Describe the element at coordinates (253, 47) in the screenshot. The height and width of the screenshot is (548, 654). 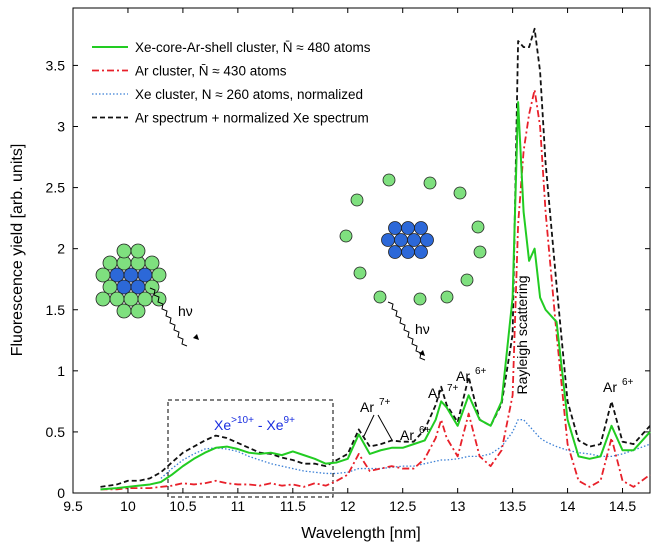
I see `legend-label: Xe-core-Ar-shell cluster, N̄ ≈ 480 atoms` at that location.